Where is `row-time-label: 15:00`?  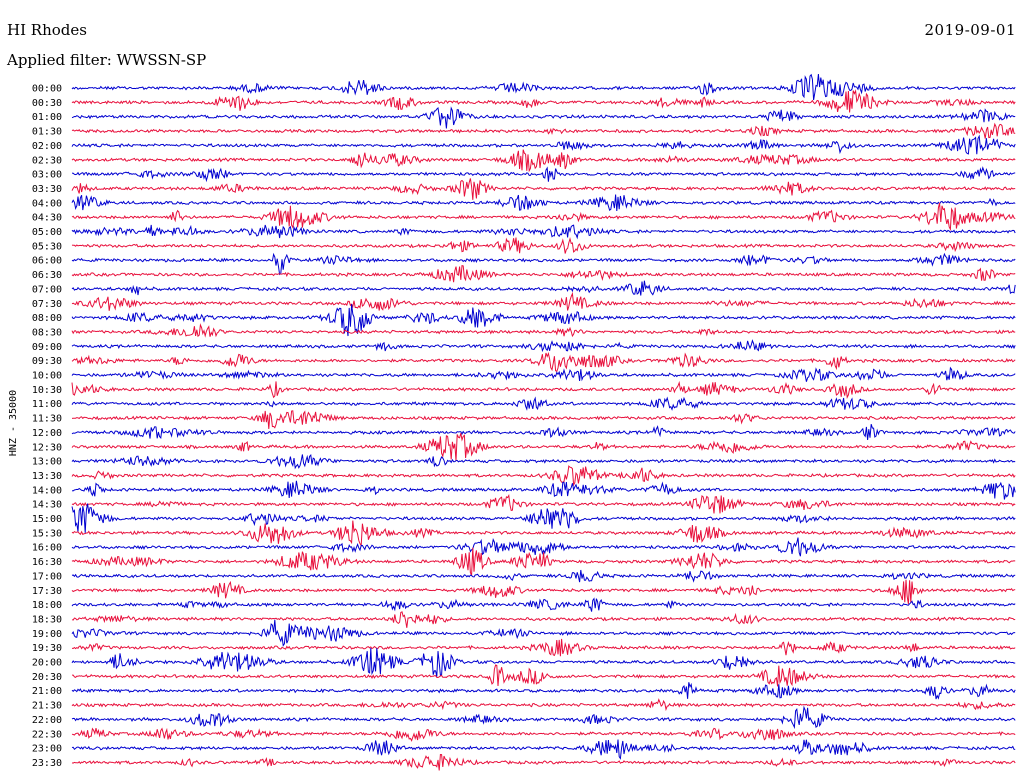
row-time-label: 15:00 is located at coordinates (47, 519).